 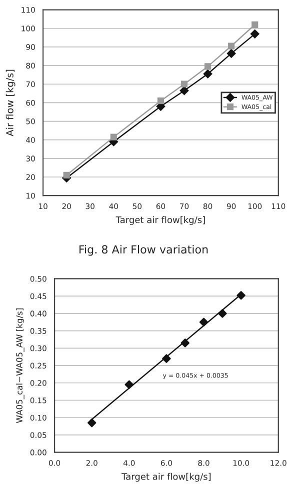 I want to click on caption: Fig. 8 Air Flow variation, so click(x=143, y=250).